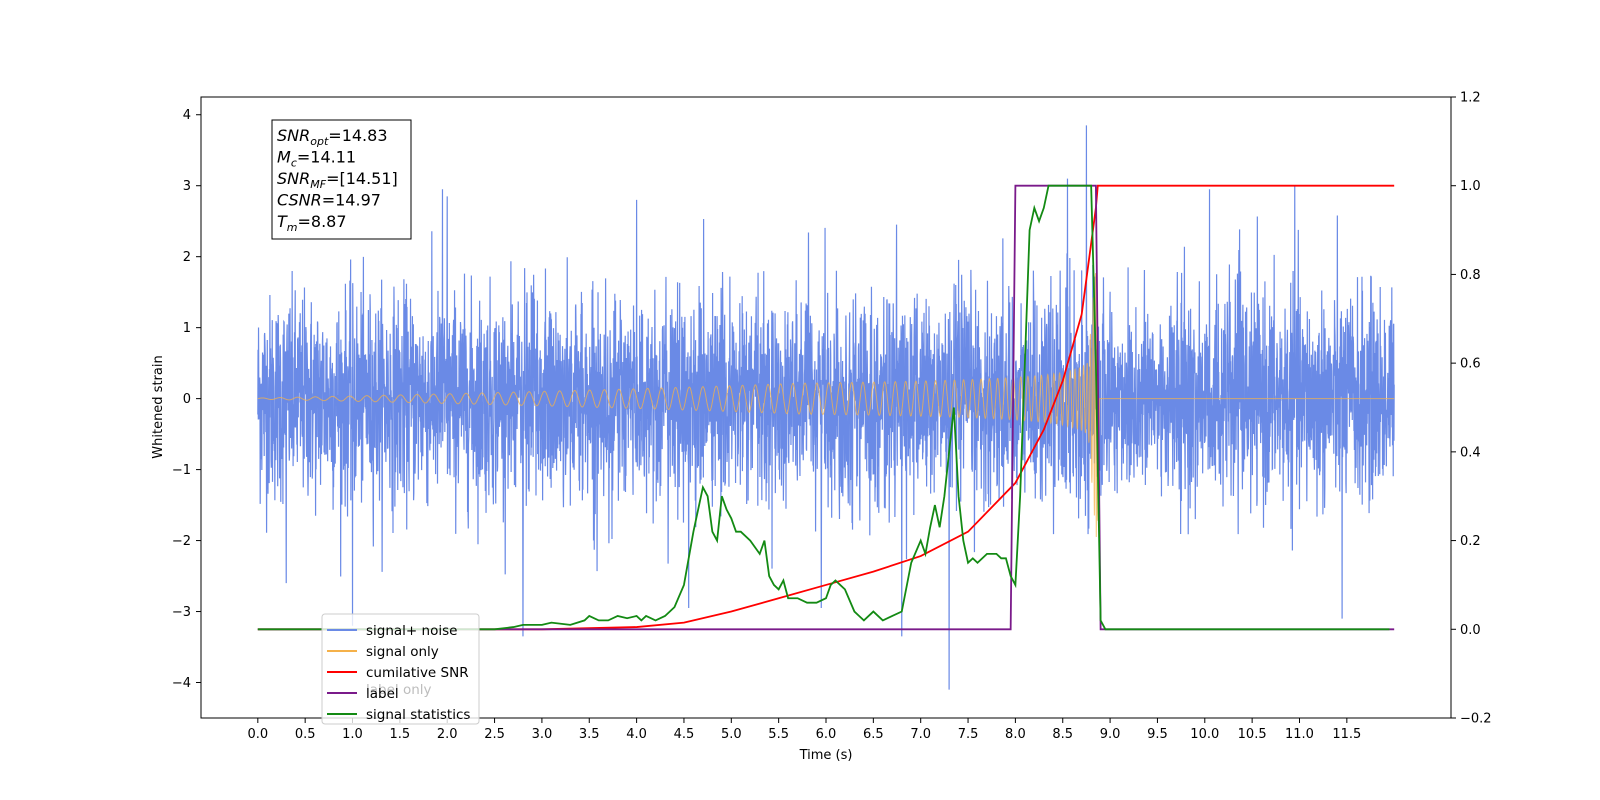  What do you see at coordinates (181, 541) in the screenshot?
I see `y-left-tick-label: −2` at bounding box center [181, 541].